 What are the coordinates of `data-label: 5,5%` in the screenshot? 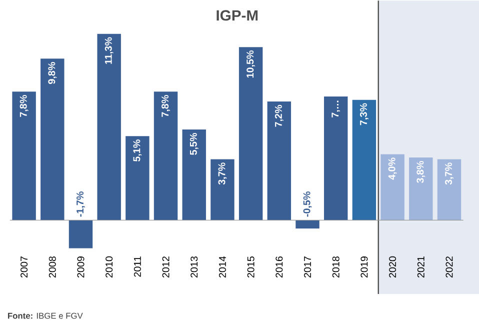 It's located at (194, 144).